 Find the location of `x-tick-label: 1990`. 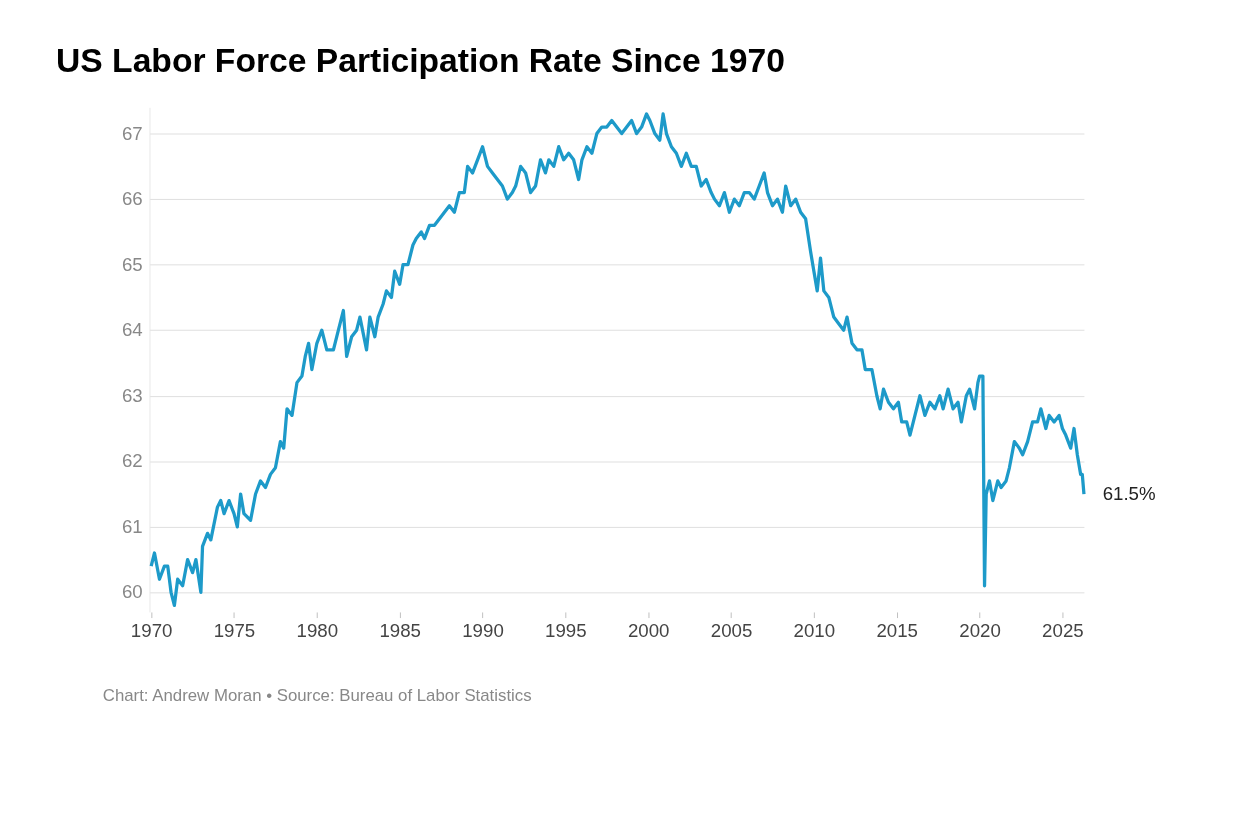

x-tick-label: 1990 is located at coordinates (483, 630).